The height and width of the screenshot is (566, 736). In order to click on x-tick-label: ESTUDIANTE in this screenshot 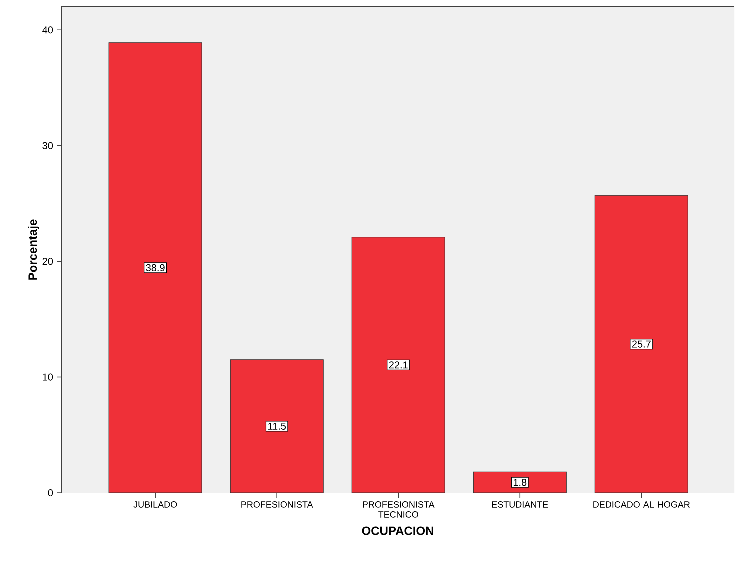, I will do `click(520, 505)`.